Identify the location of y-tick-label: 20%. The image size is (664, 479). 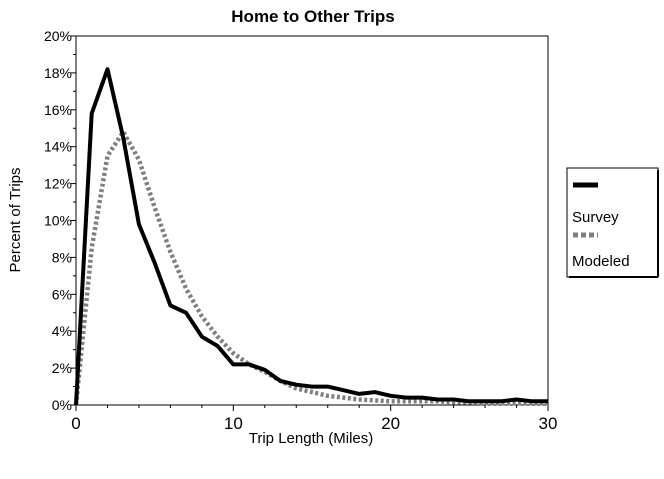
(58, 36).